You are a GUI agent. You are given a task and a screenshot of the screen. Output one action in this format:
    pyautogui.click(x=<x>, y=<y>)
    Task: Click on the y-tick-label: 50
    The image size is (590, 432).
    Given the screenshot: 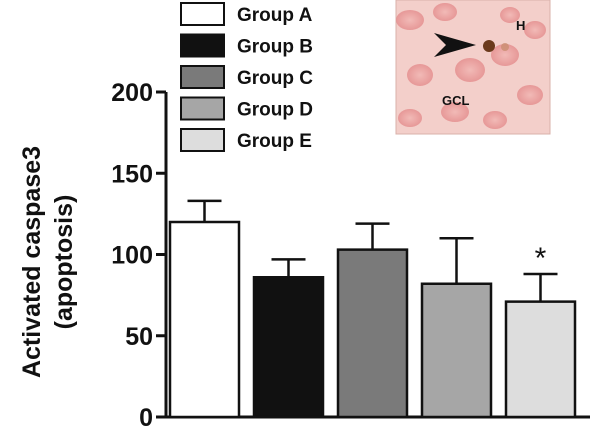 What is the action you would take?
    pyautogui.click(x=139, y=337)
    